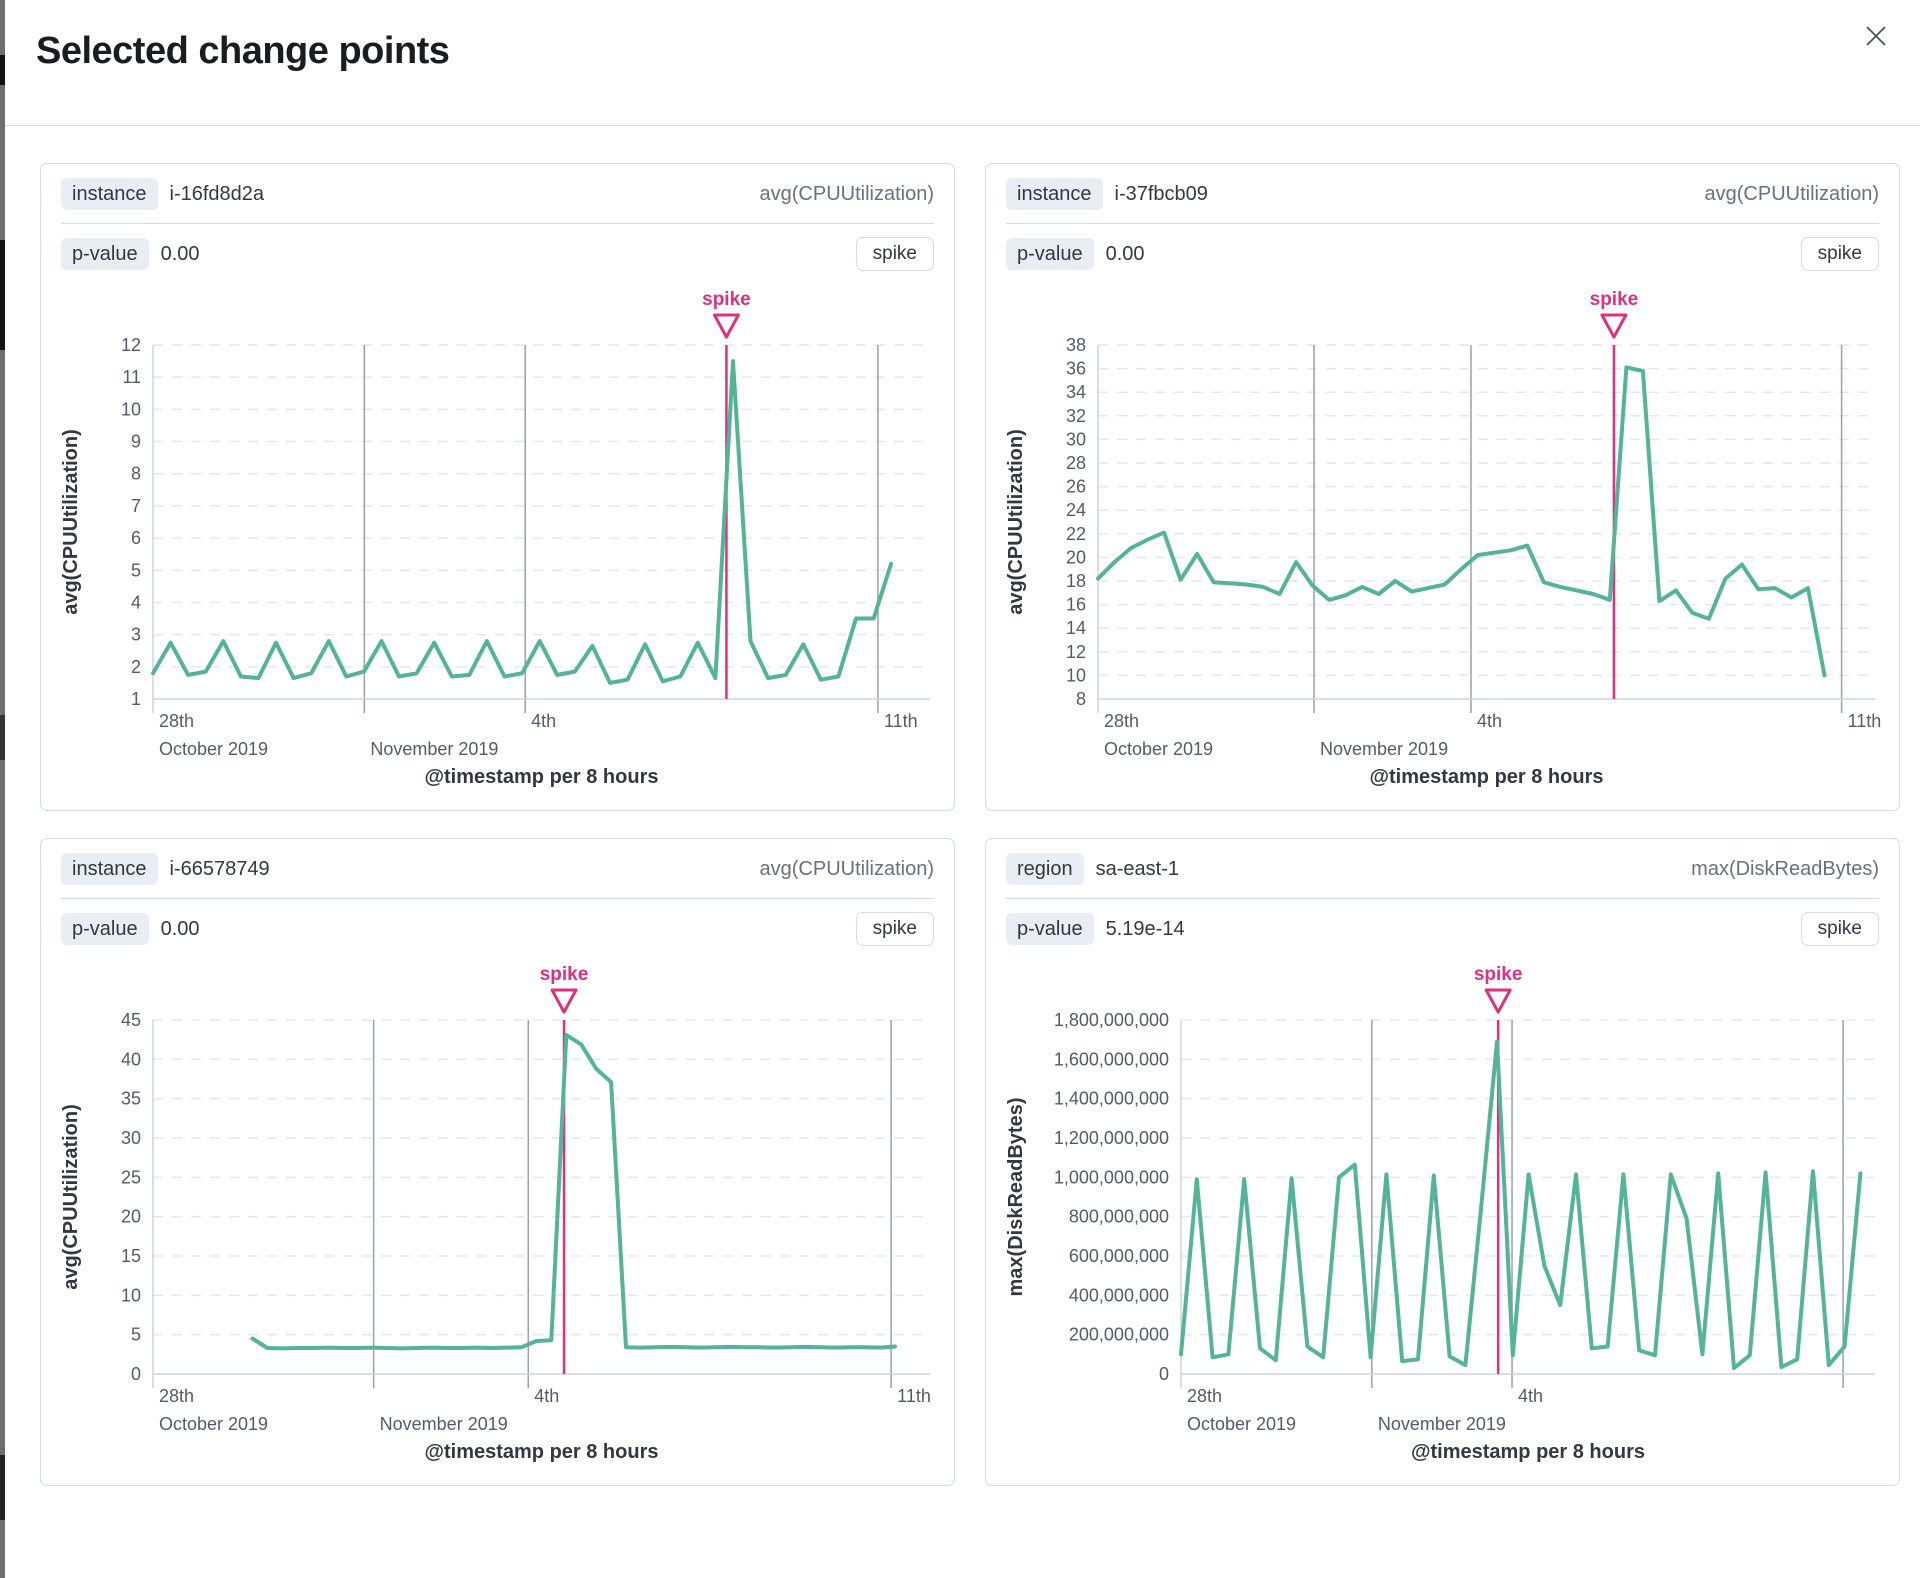  What do you see at coordinates (1119, 1295) in the screenshot?
I see `y-tick-label: 400,000,000` at bounding box center [1119, 1295].